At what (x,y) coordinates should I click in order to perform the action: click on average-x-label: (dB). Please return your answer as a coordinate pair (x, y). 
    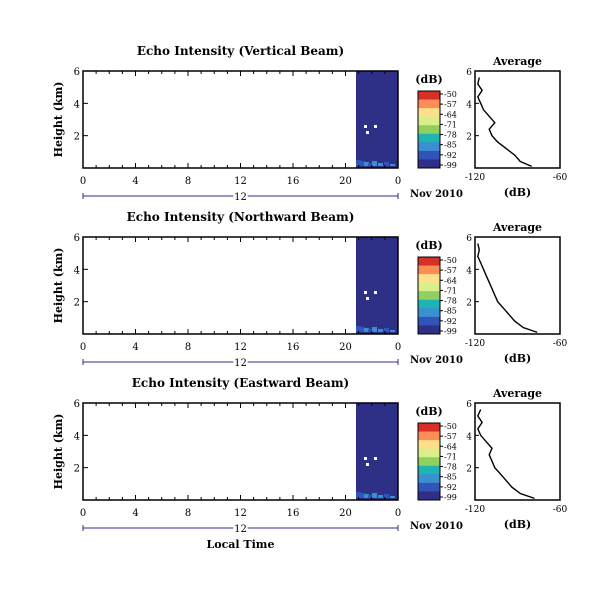
    Looking at the image, I should click on (517, 524).